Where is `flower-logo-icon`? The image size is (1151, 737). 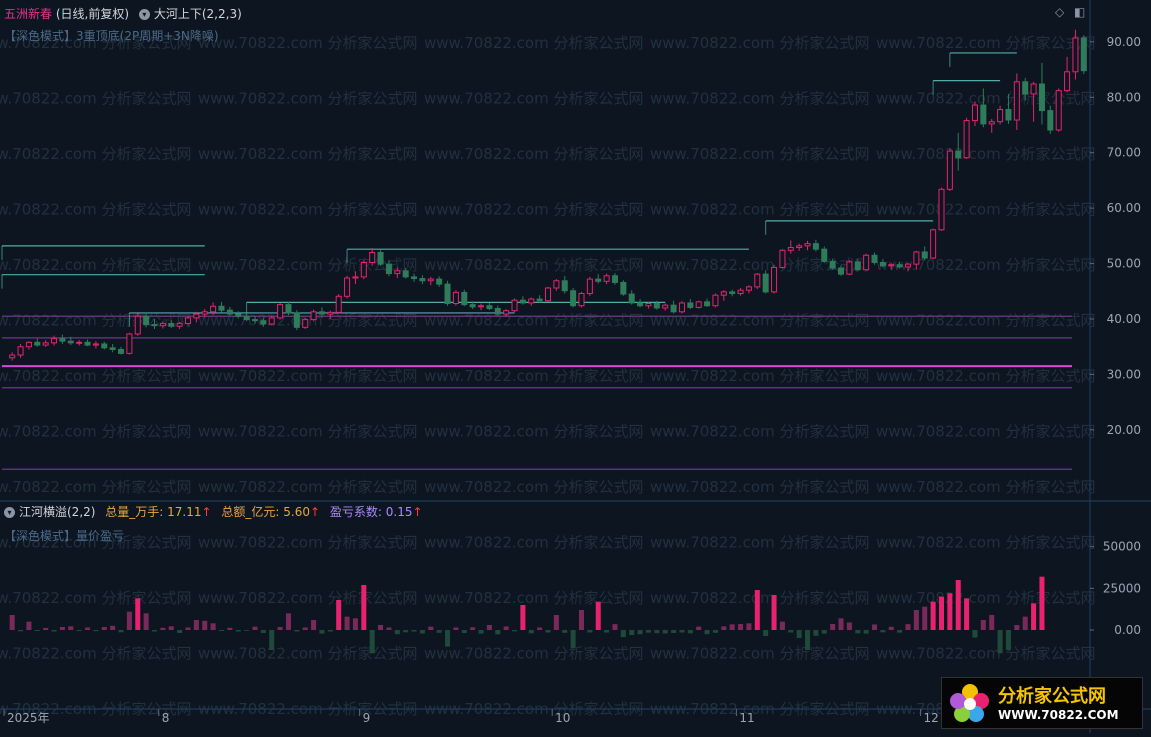
flower-logo-icon is located at coordinates (969, 703).